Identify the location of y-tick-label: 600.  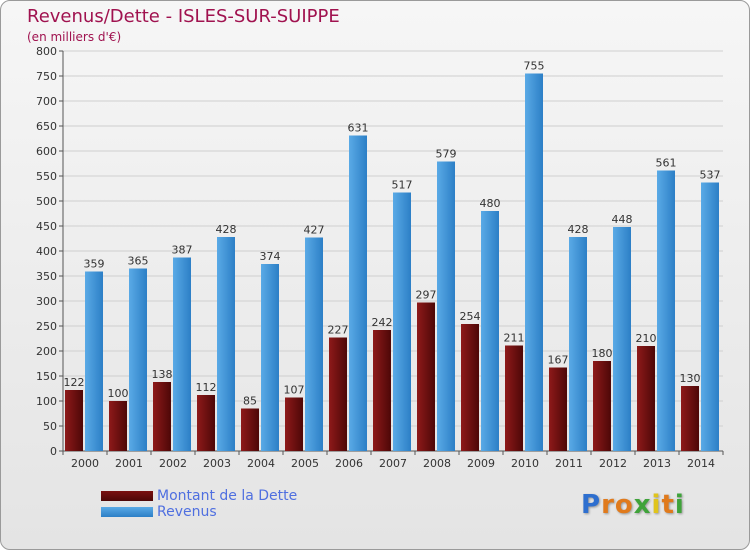
(46, 151).